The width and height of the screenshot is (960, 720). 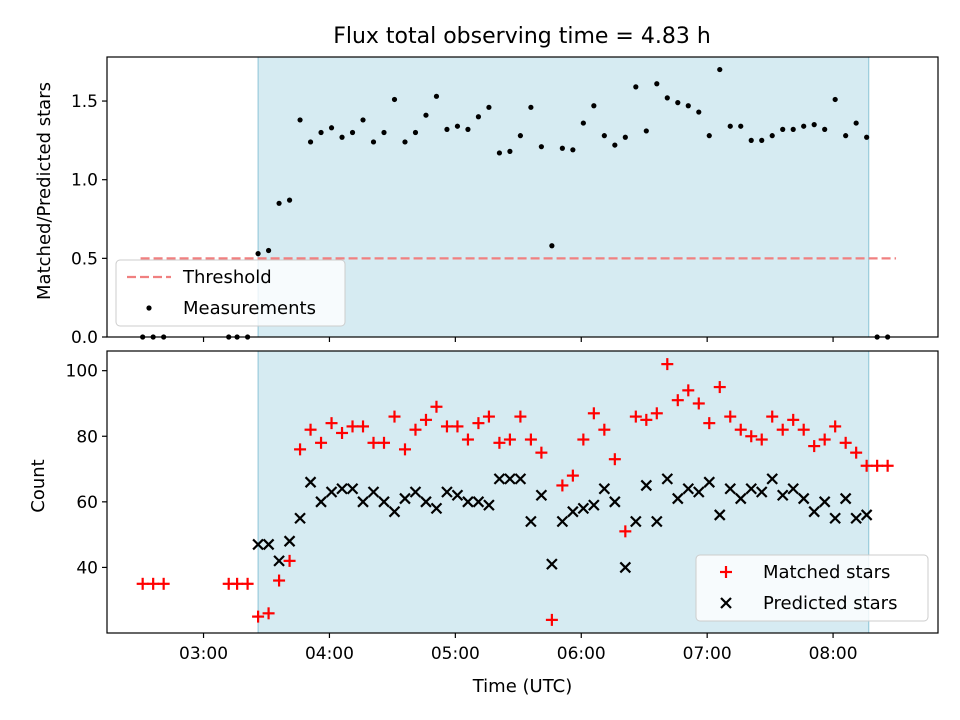 I want to click on chart-title: Flux total observing time = 4.83 h, so click(x=522, y=36).